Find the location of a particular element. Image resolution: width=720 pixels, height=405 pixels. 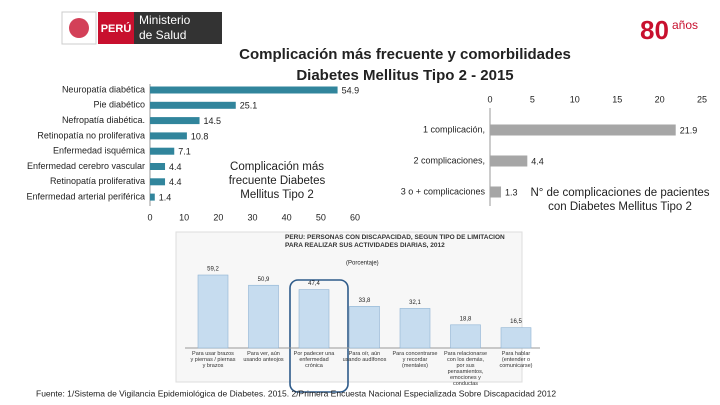

value-label: 1.4 is located at coordinates (165, 197).